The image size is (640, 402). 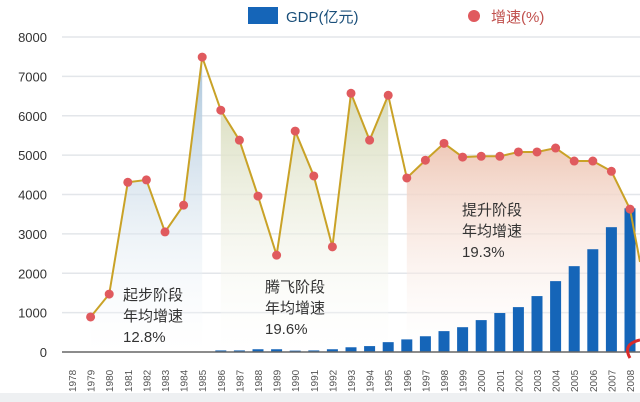 What do you see at coordinates (32, 234) in the screenshot?
I see `y-tick-label: 3000` at bounding box center [32, 234].